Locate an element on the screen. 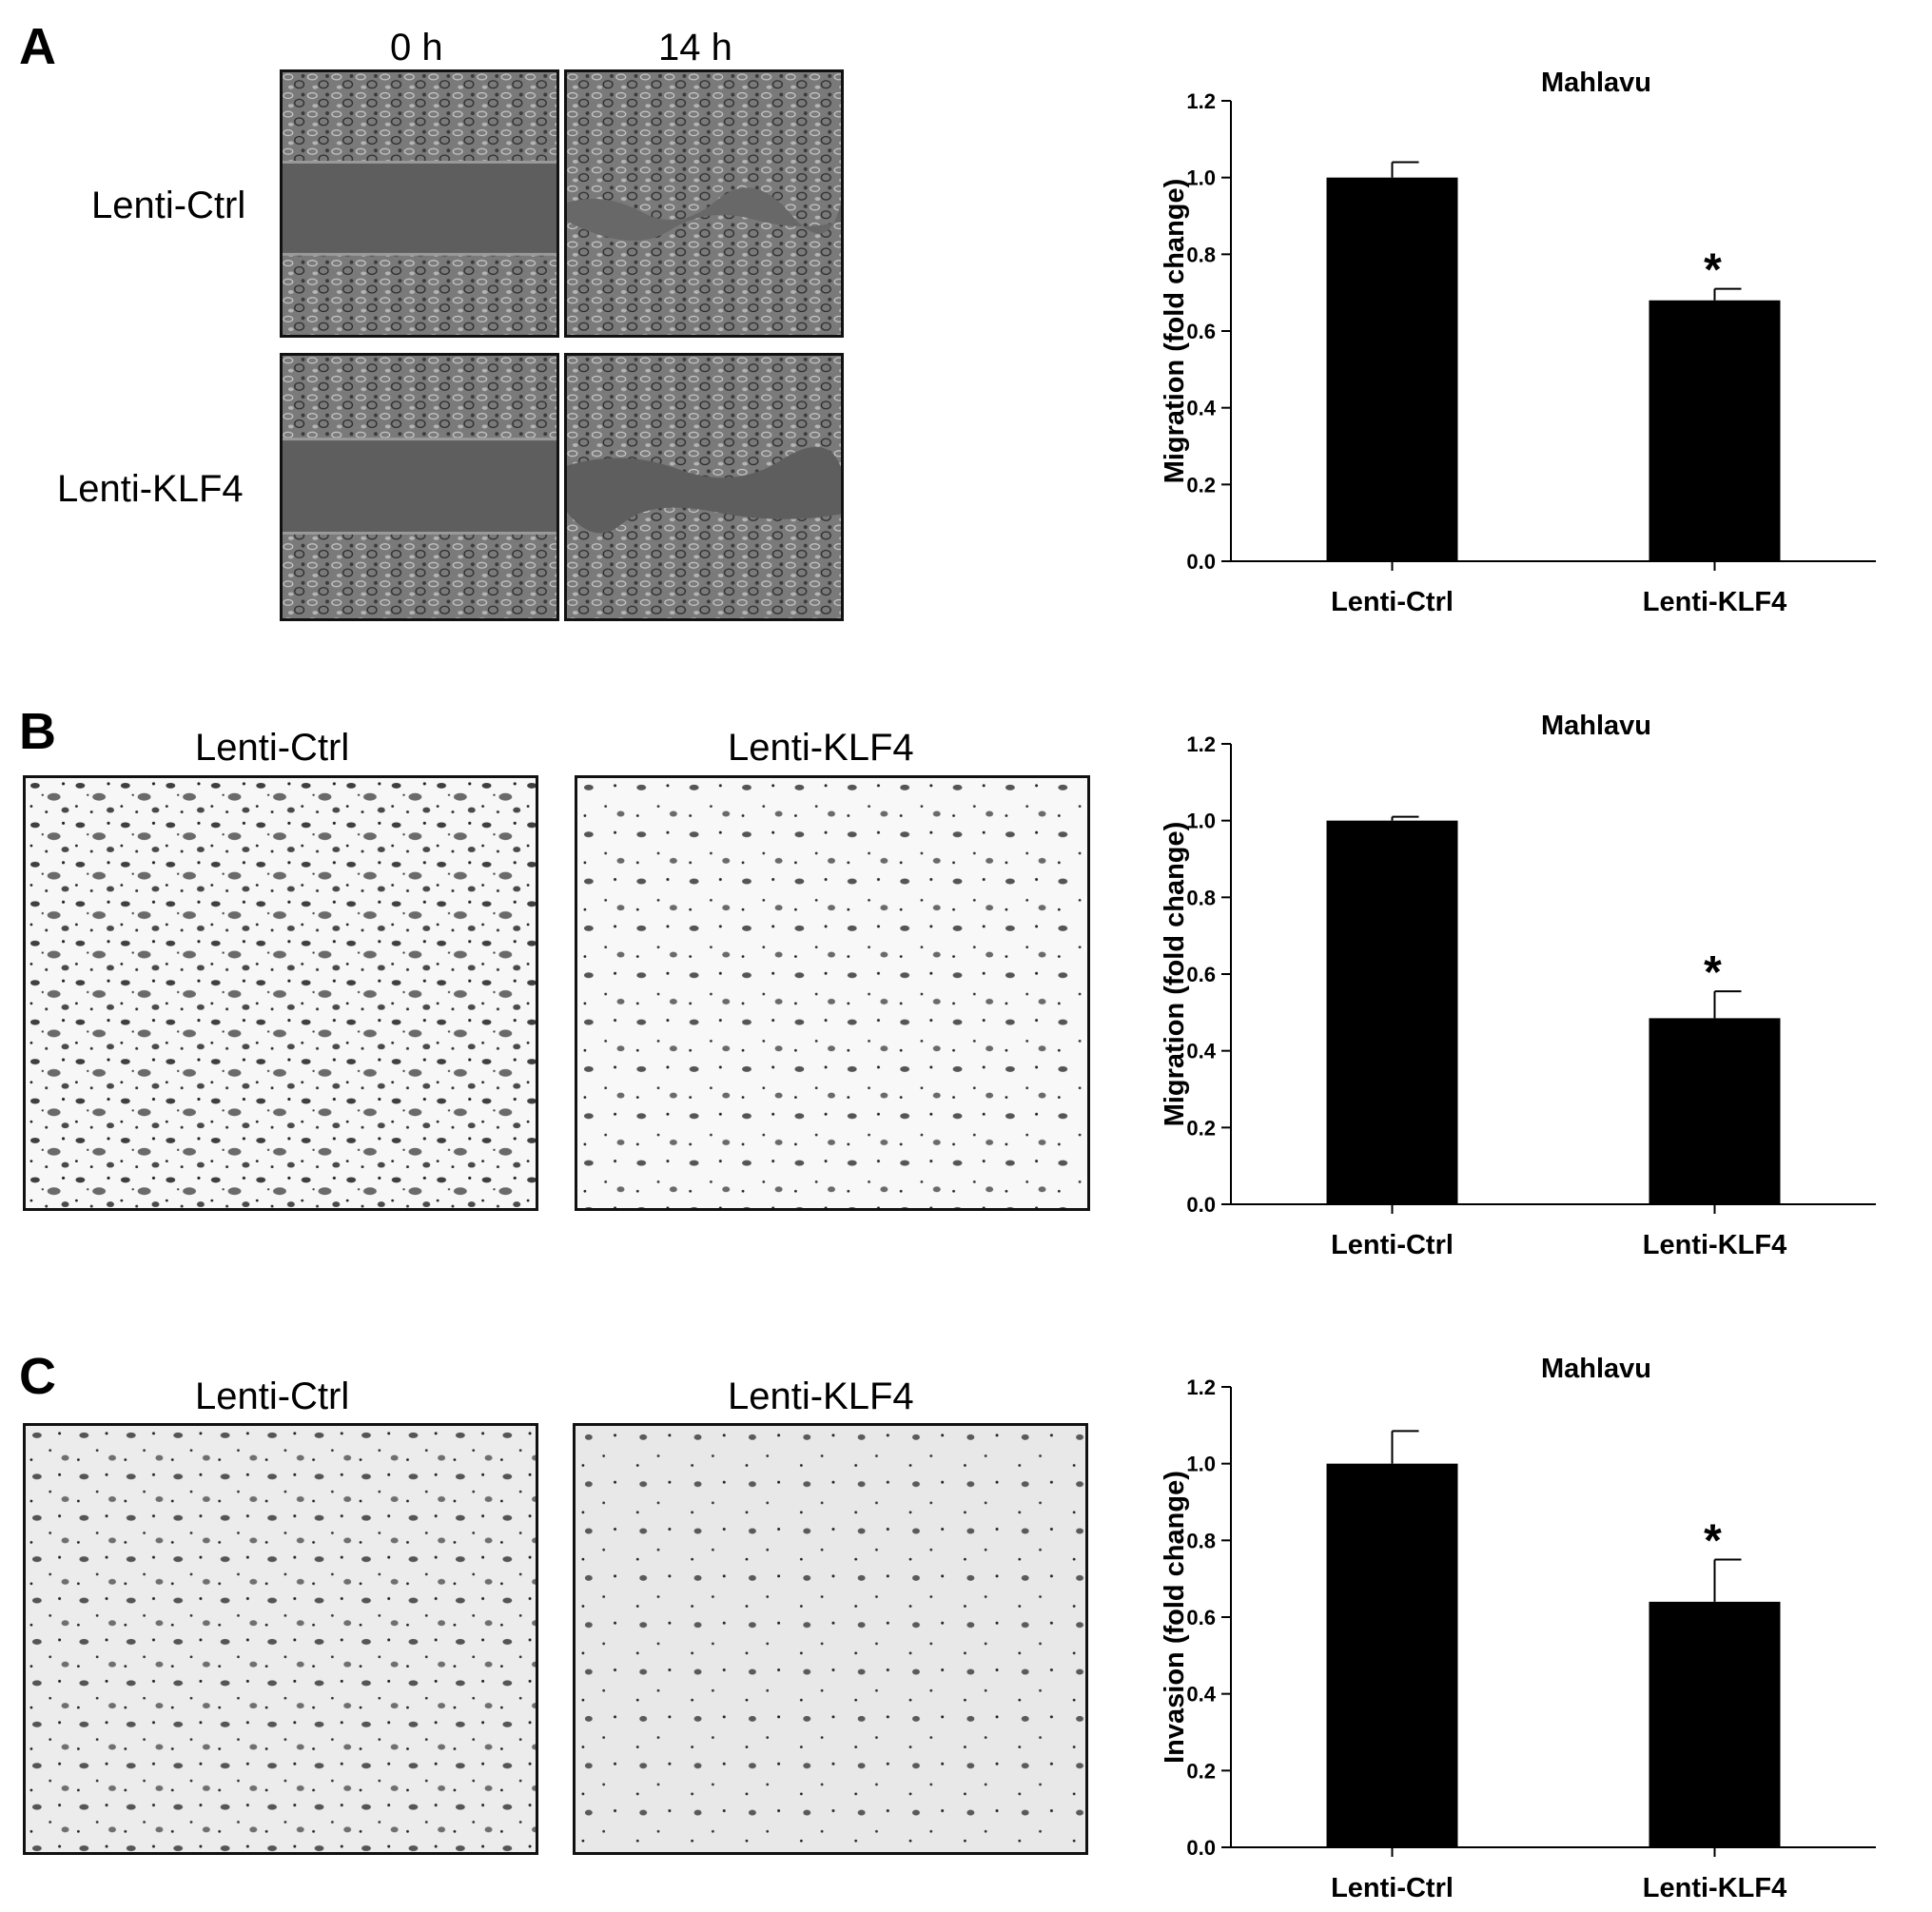 This screenshot has width=1932, height=1912. image-label-c-lenti-klf4: Lenti-KLF4 is located at coordinates (821, 1396).